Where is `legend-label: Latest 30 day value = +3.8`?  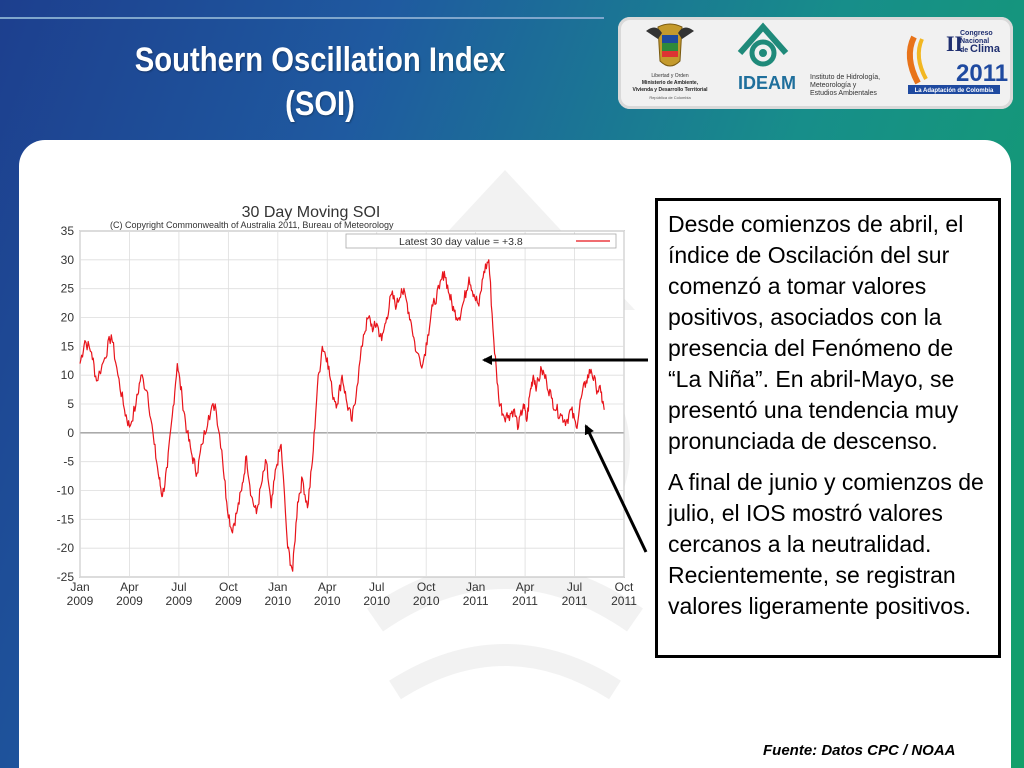
legend-label: Latest 30 day value = +3.8 is located at coordinates (461, 242).